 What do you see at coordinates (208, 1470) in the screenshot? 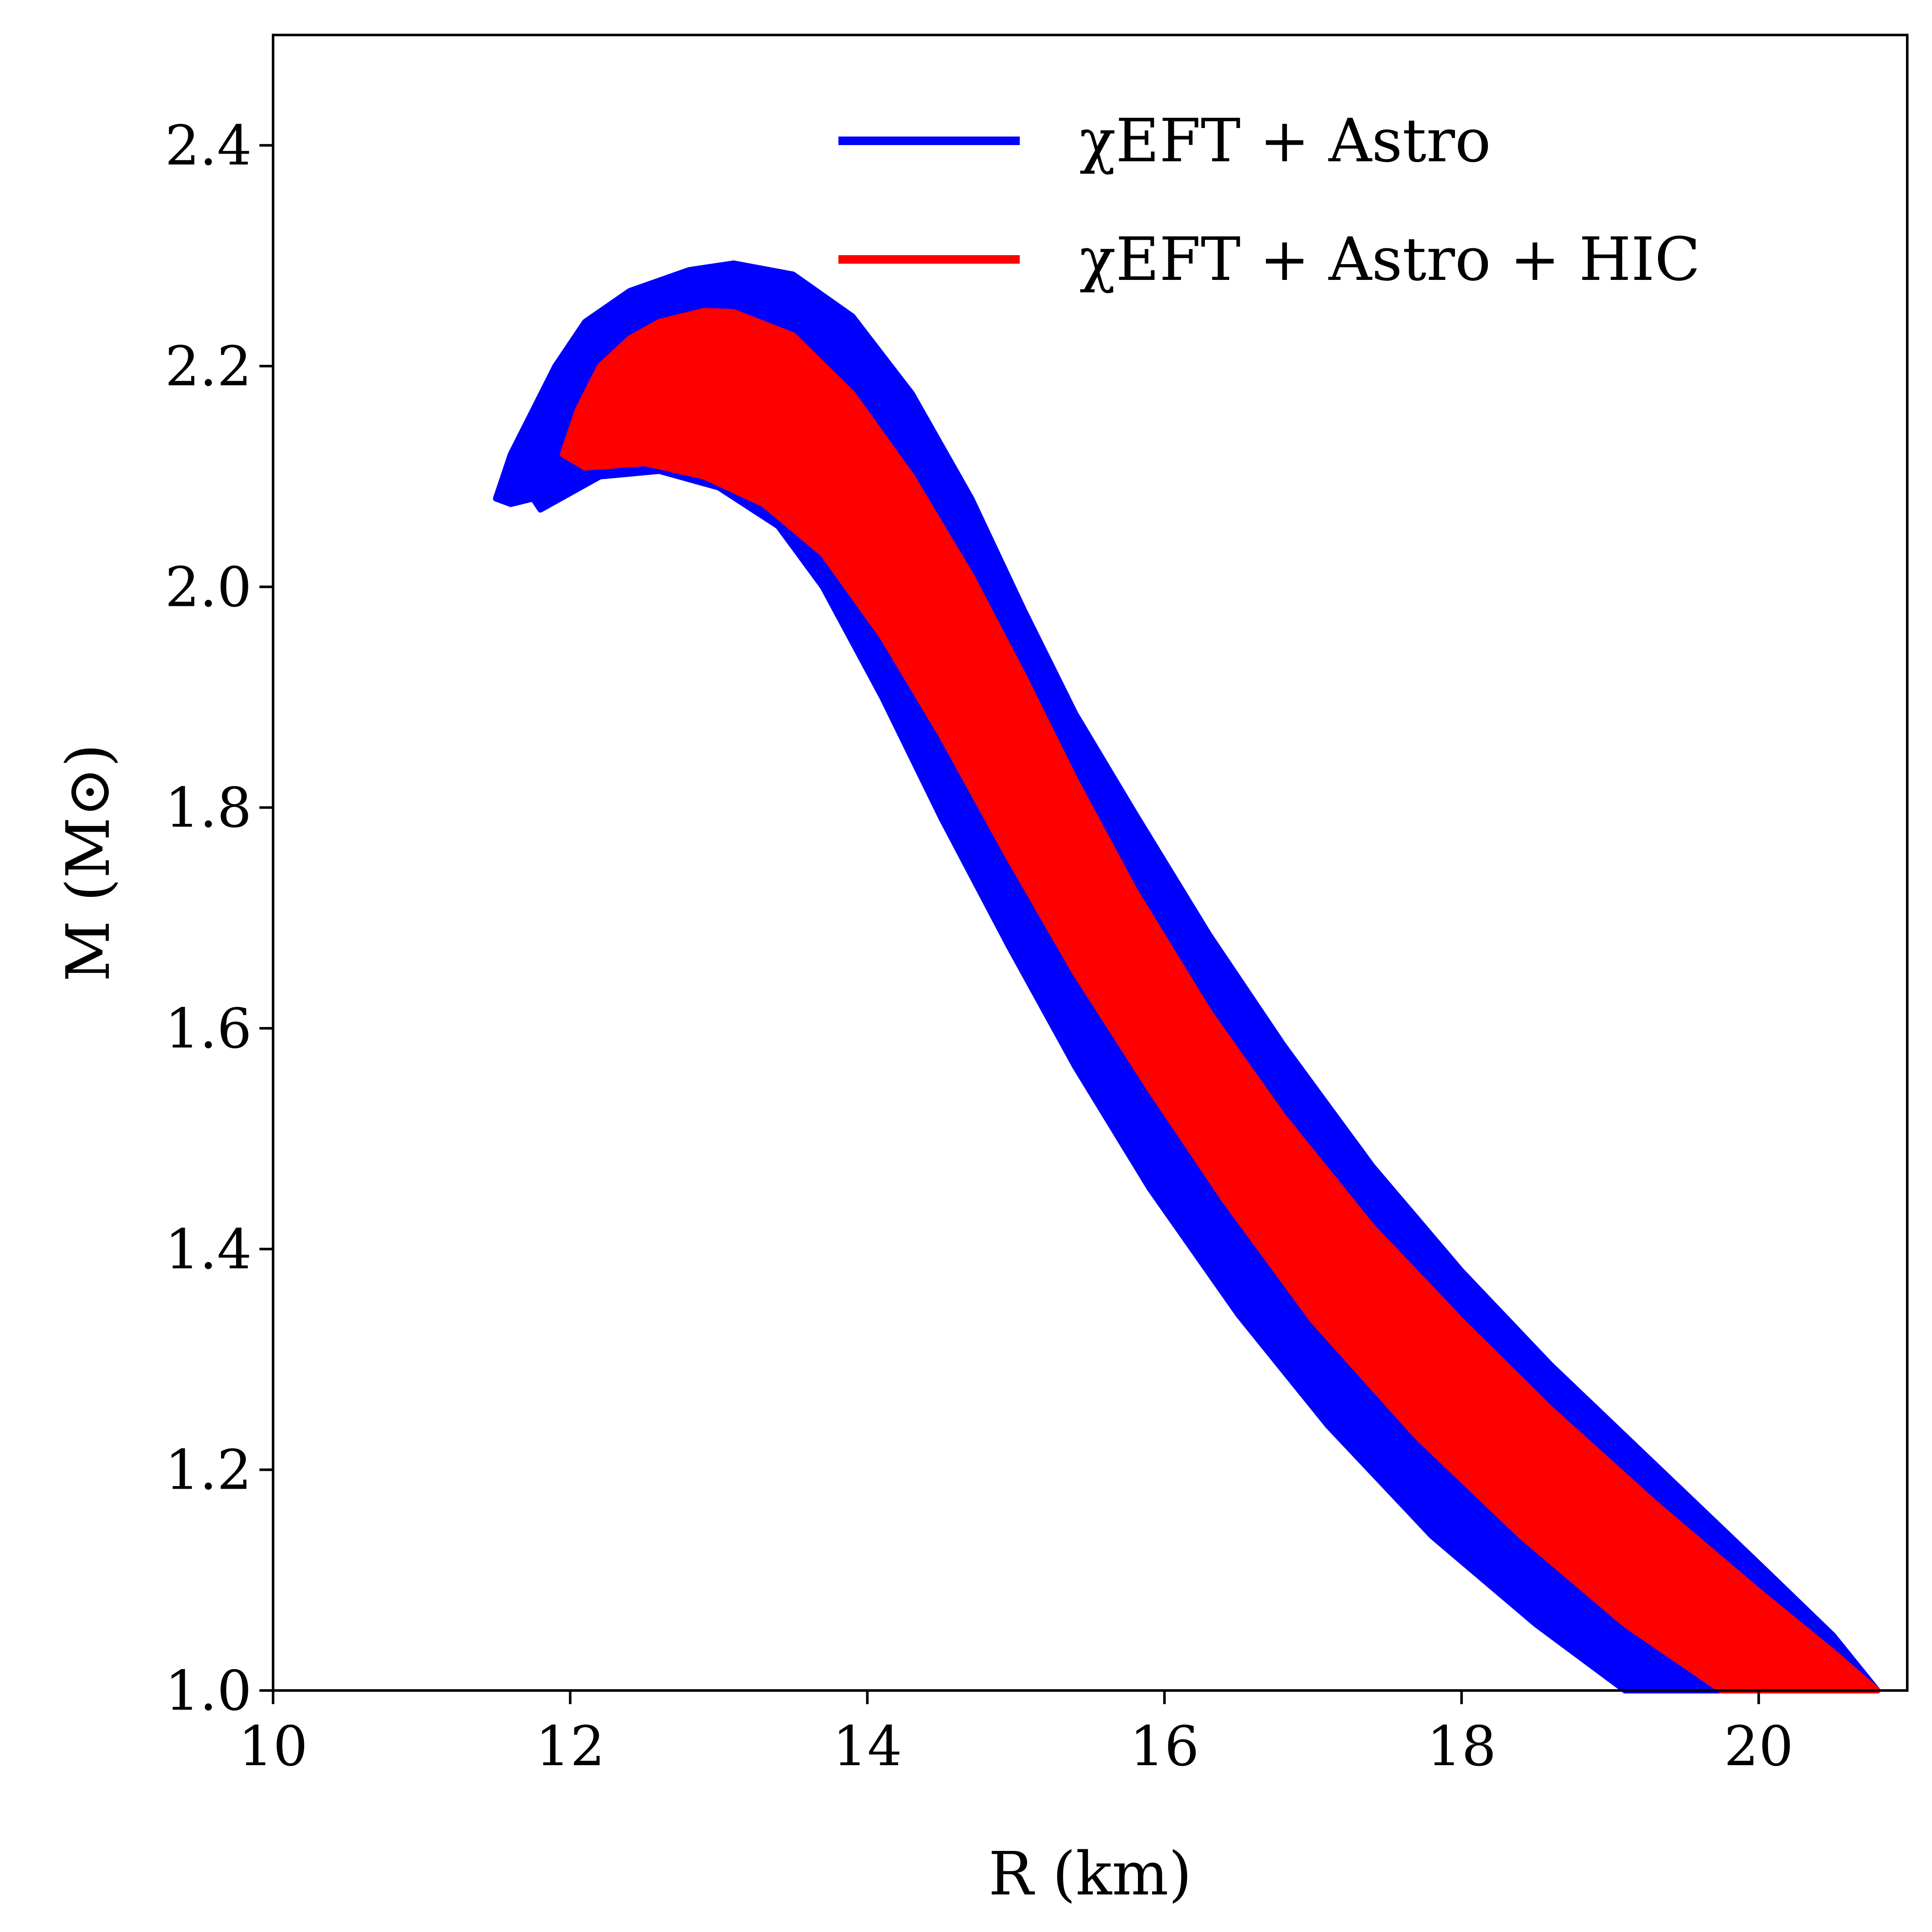
I see `y-tick-label: 1.2` at bounding box center [208, 1470].